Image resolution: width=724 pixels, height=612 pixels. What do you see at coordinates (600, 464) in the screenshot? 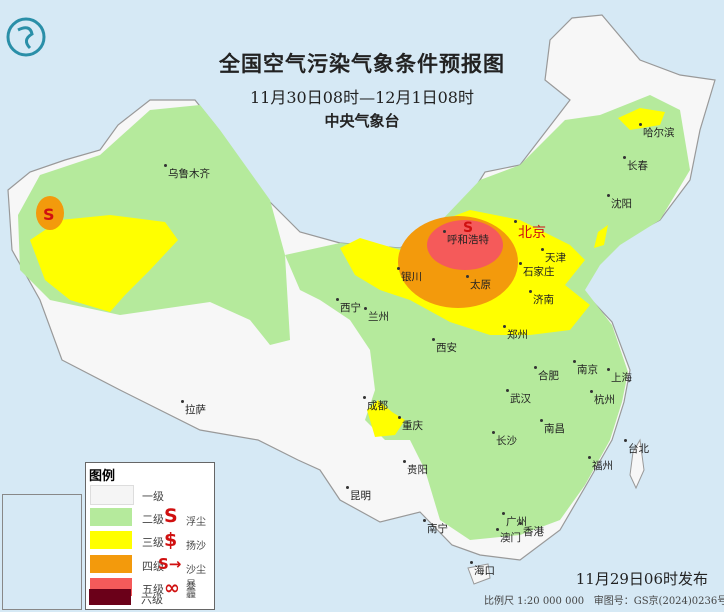
I see `city-label: 福州` at bounding box center [600, 464].